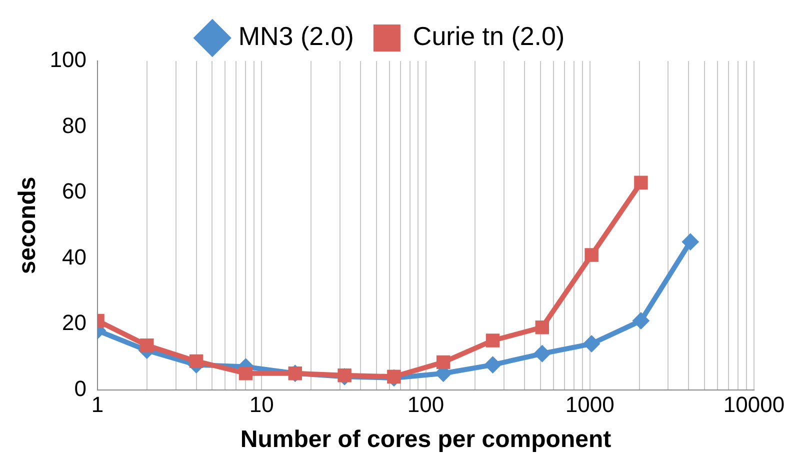 The image size is (794, 469). I want to click on x-tick-label: 100, so click(425, 405).